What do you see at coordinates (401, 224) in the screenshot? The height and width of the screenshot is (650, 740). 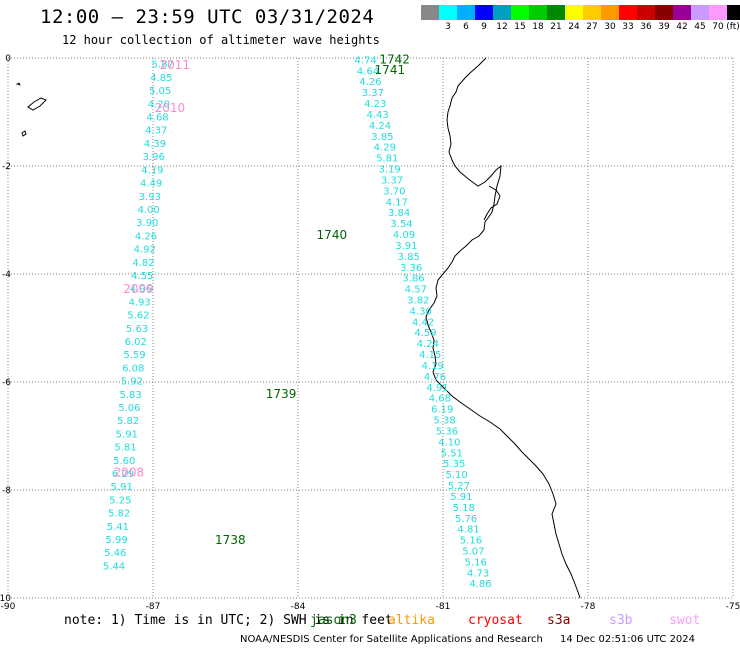 I see `swh-value: 3.54` at bounding box center [401, 224].